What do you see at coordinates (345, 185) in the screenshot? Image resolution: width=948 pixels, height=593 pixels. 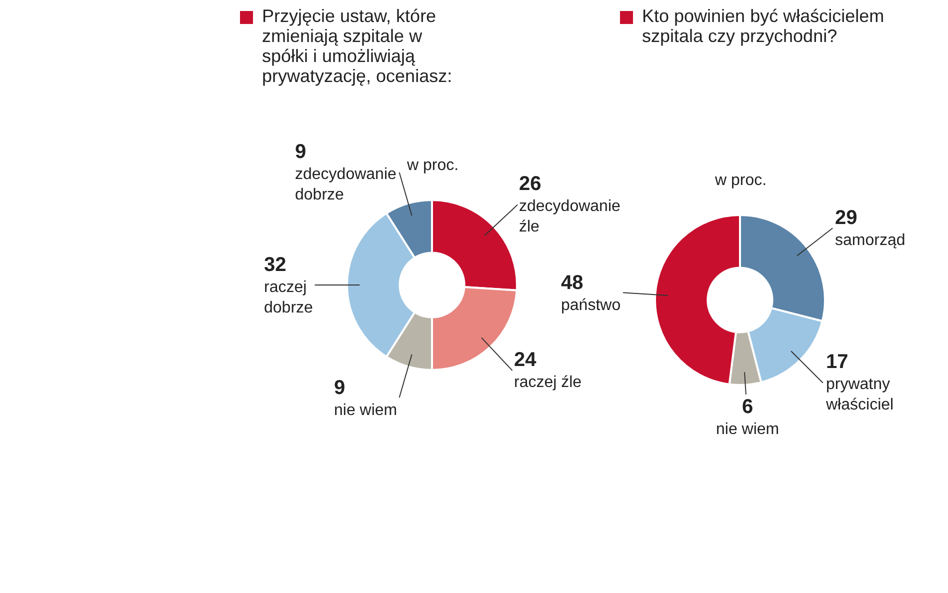 I see `slice-label: zdecydowanie dobrze` at bounding box center [345, 185].